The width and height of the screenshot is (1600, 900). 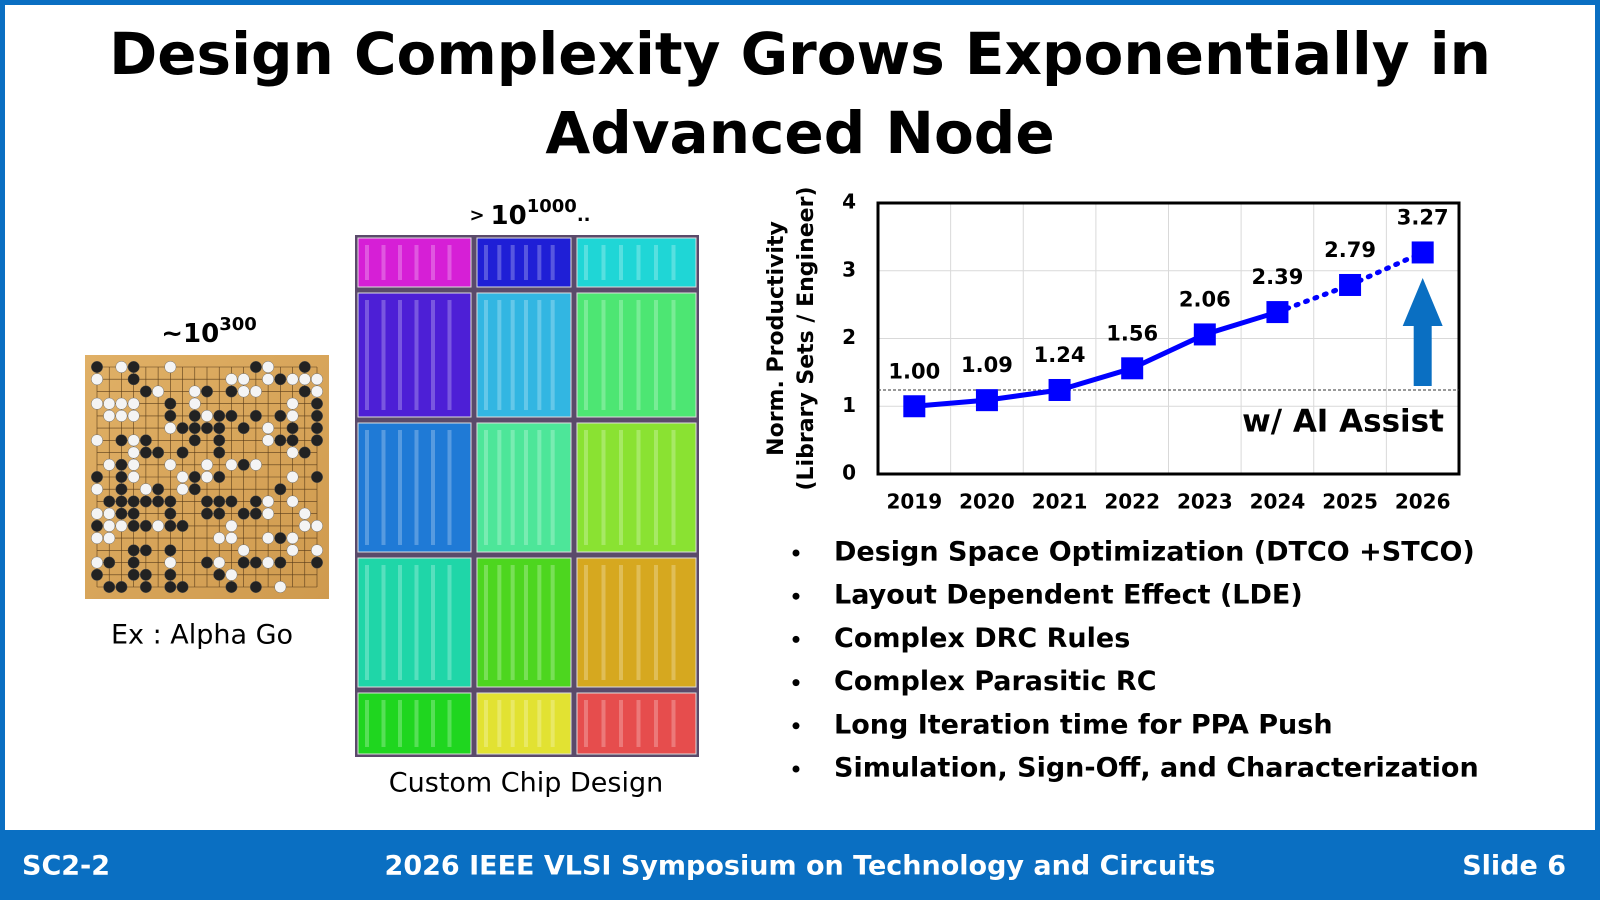 I want to click on title-line: Advanced Node, so click(x=799, y=133).